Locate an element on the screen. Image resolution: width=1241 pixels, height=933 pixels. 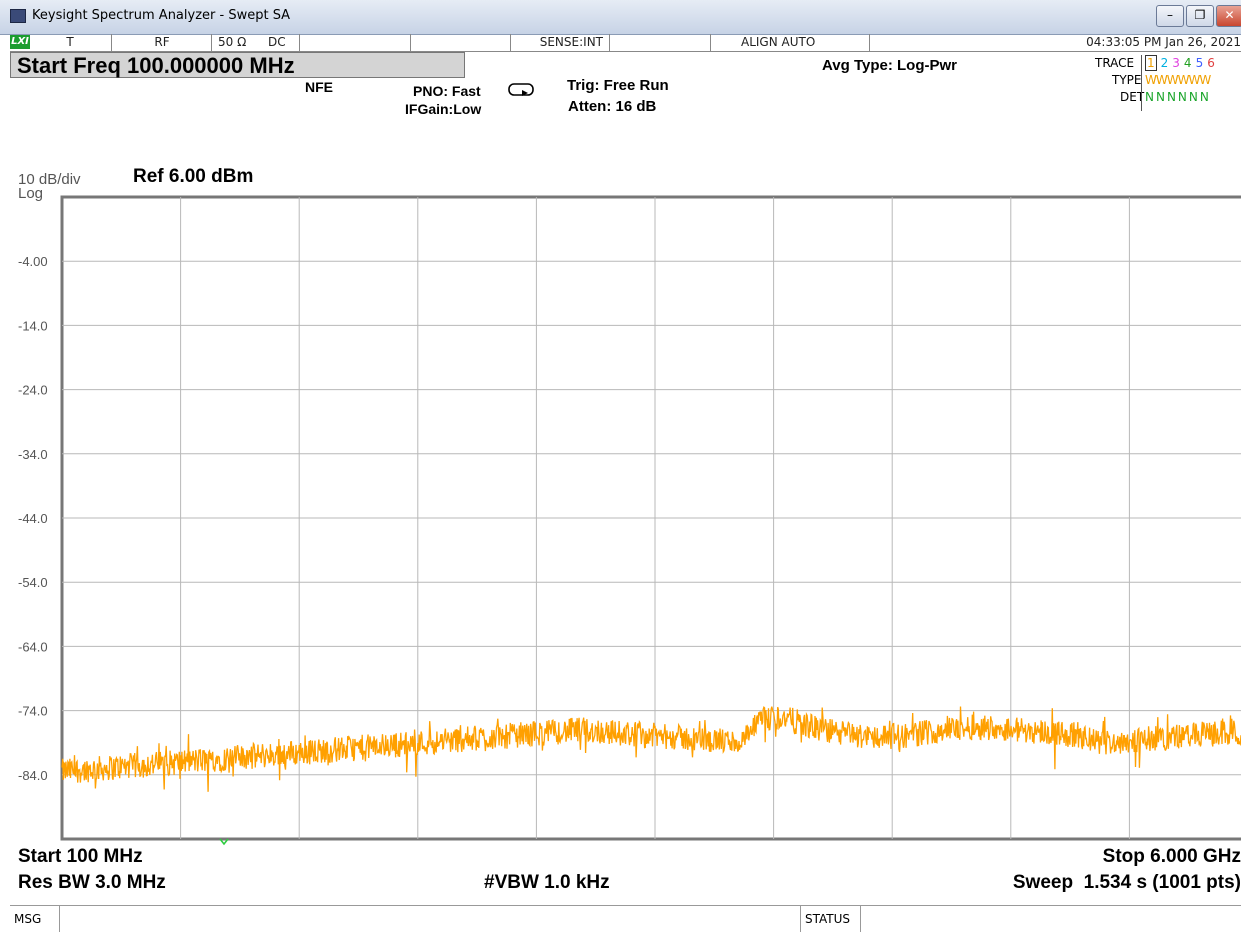
y-tick-label: -34.0 is located at coordinates (33, 454).